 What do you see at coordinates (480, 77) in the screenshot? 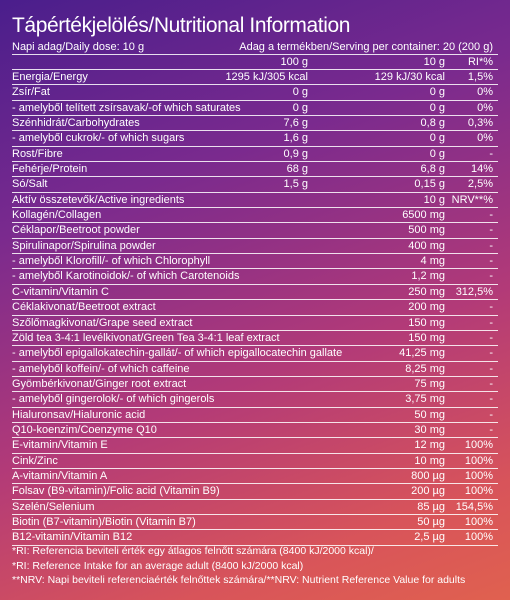
I see `ri-percent: 1,5%` at bounding box center [480, 77].